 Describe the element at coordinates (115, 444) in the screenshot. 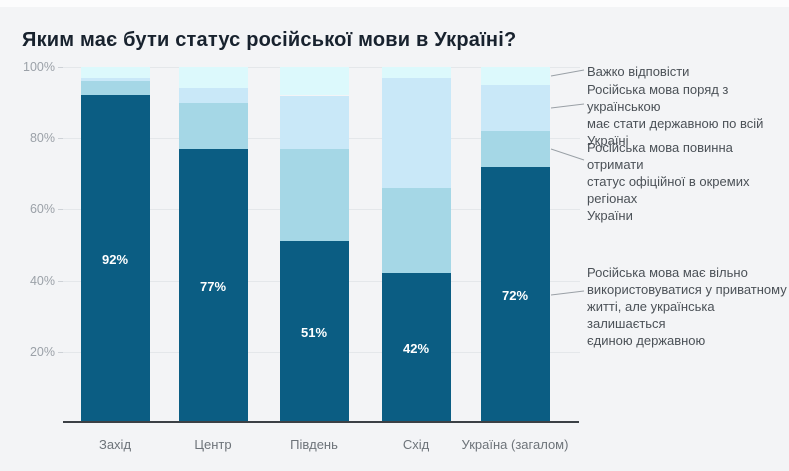

I see `x-tick-label: Захід` at that location.